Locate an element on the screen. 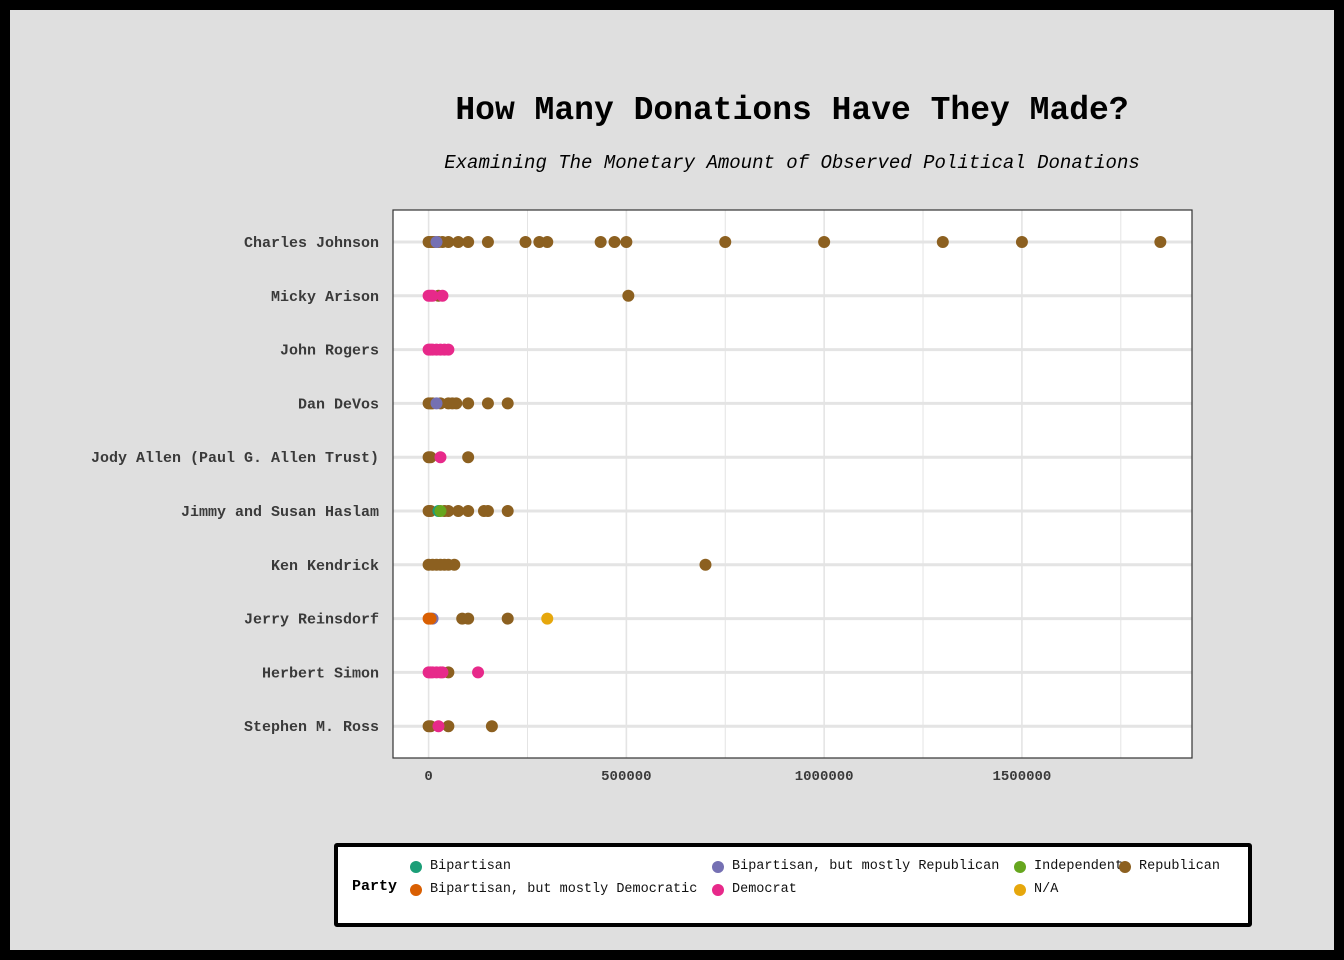 This screenshot has height=960, width=1344. legend-item: N/A is located at coordinates (1036, 889).